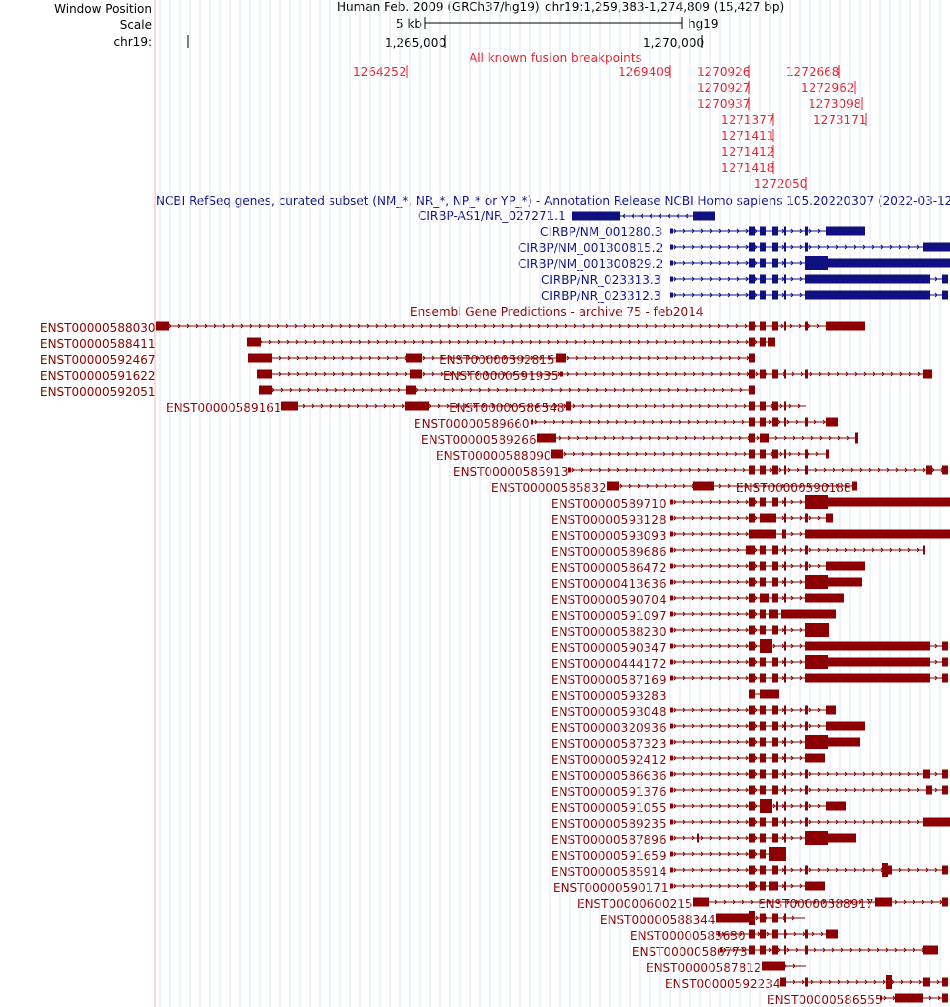 The image size is (950, 1007). I want to click on transcript-label: ENST00000600215, so click(635, 904).